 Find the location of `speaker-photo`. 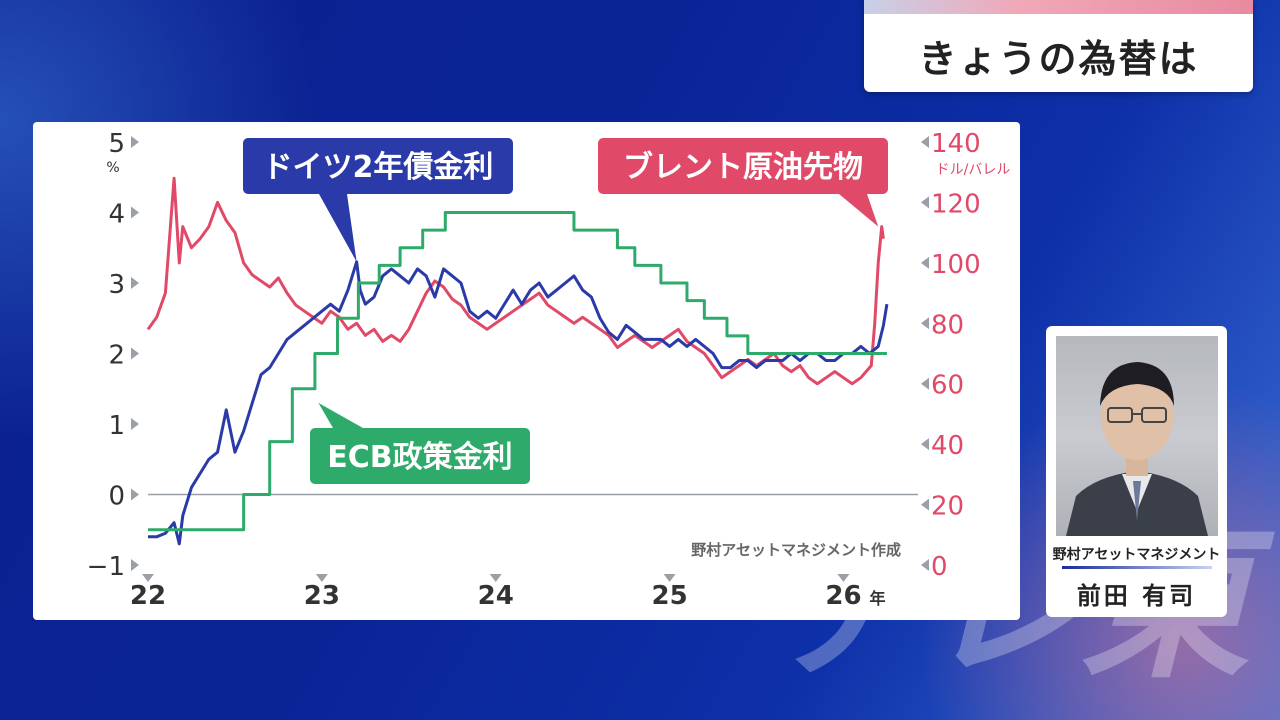

speaker-photo is located at coordinates (1137, 436).